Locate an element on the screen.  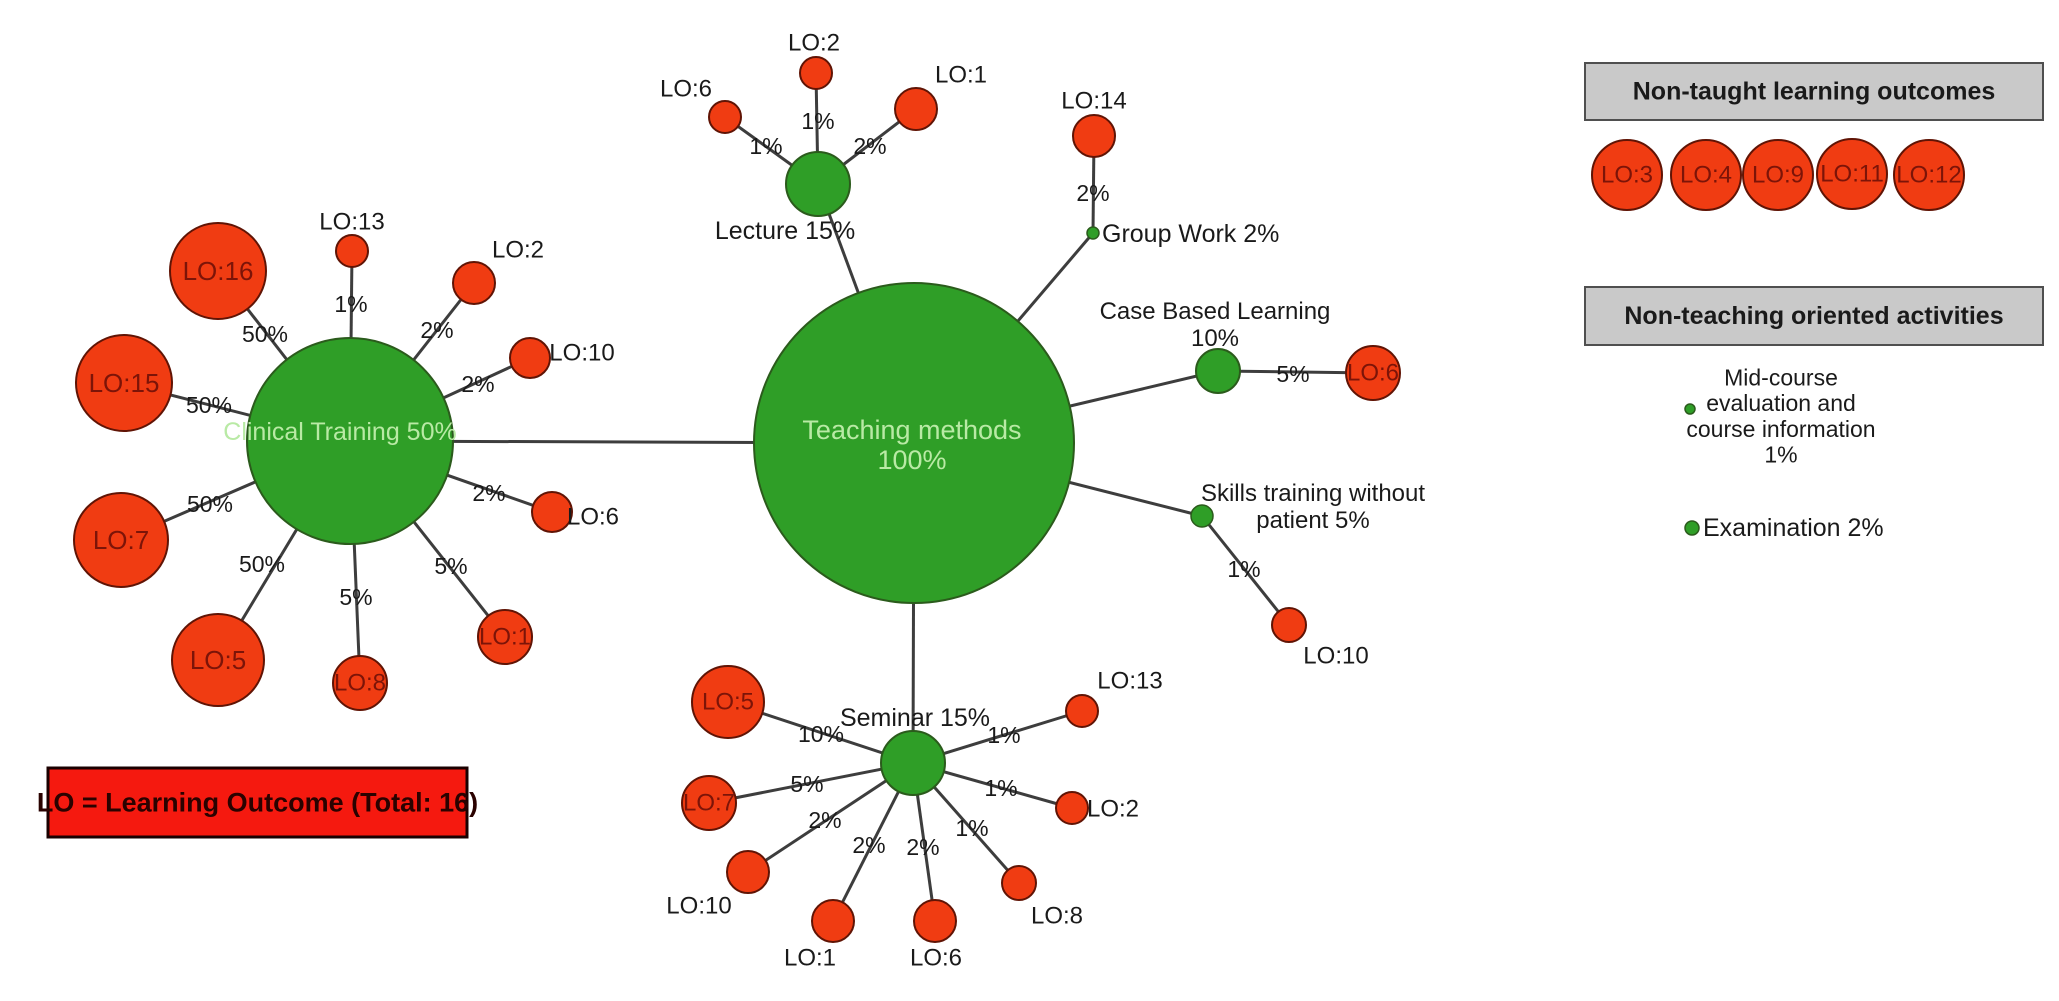
label-lec-lo1: LO:1 is located at coordinates (961, 75).